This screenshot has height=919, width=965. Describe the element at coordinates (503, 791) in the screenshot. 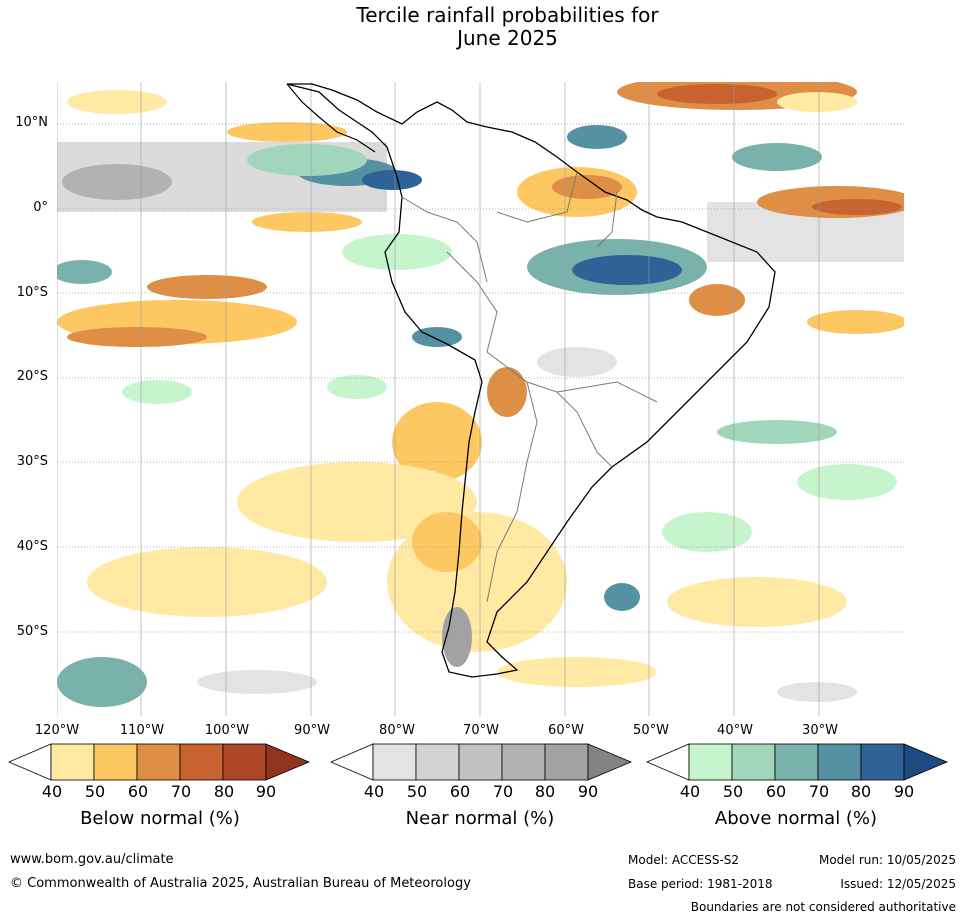

I see `tick-near-70: 70` at that location.